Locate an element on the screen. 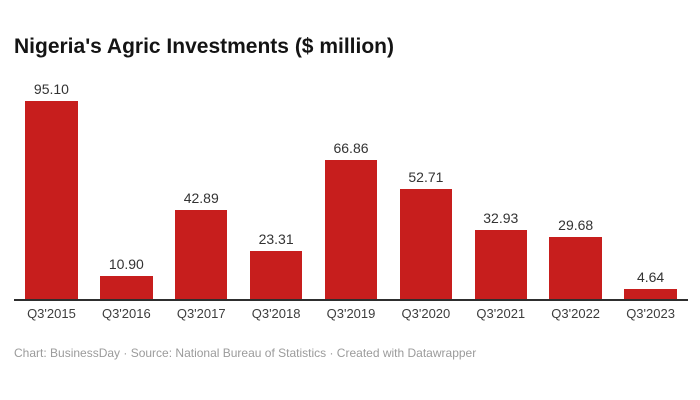 This screenshot has height=400, width=700. bar-column: 52.71 is located at coordinates (425, 189).